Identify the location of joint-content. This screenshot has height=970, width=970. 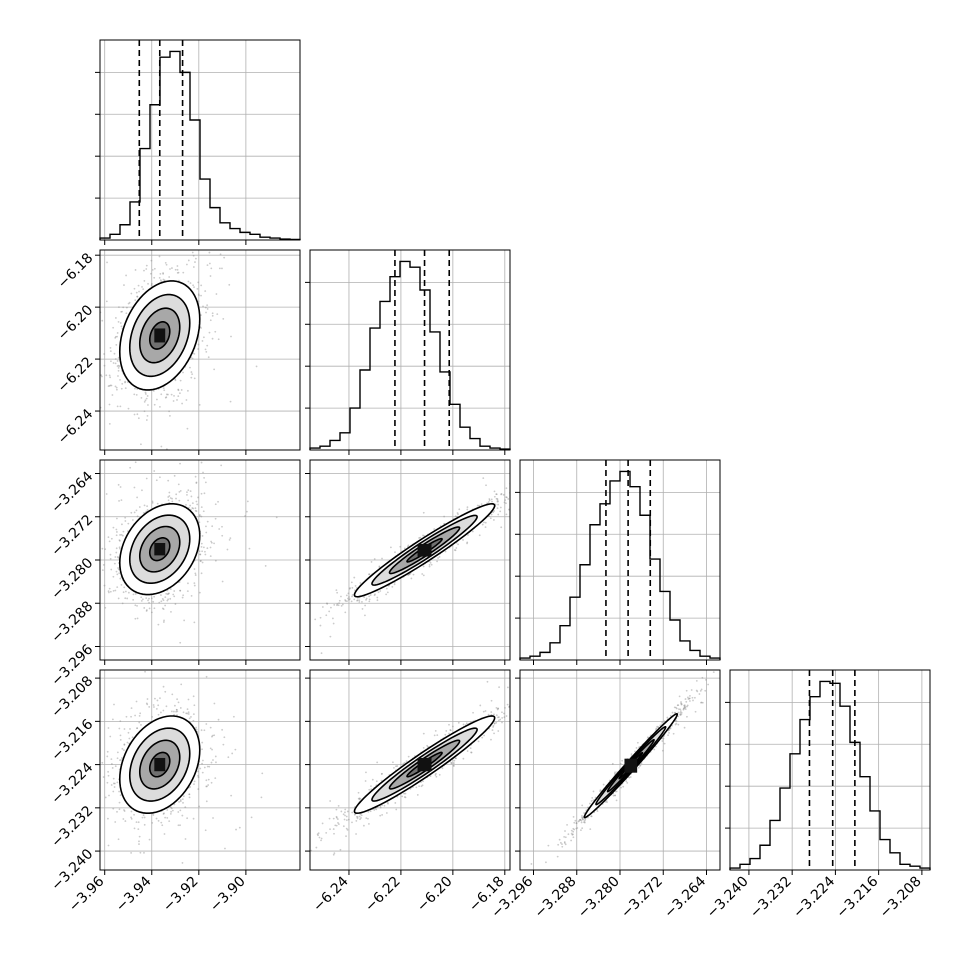
(381, 572).